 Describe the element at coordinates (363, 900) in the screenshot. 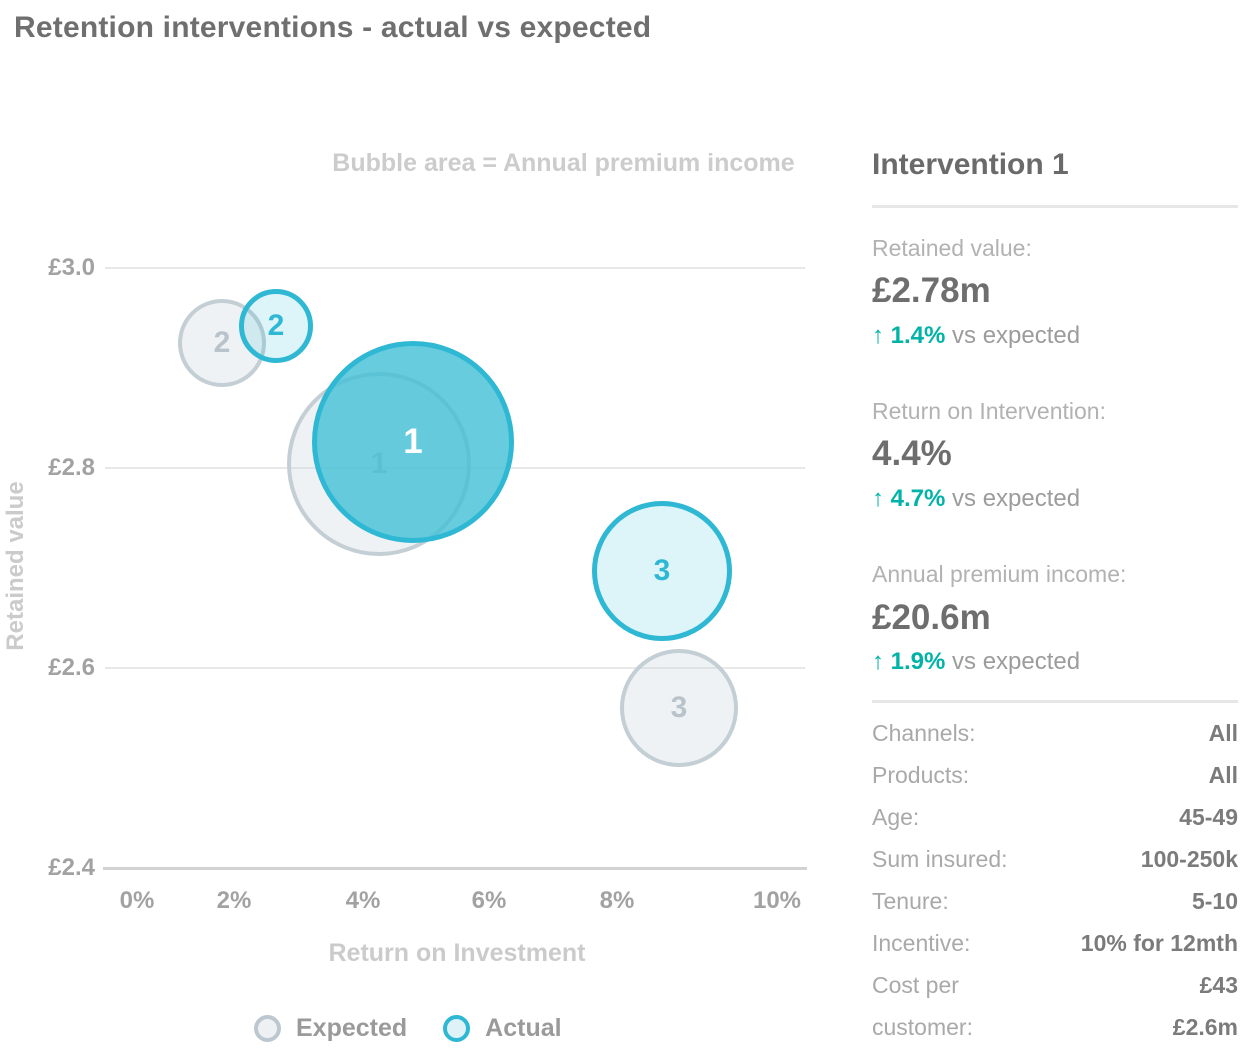

I see `x-tick-label: 4%` at that location.